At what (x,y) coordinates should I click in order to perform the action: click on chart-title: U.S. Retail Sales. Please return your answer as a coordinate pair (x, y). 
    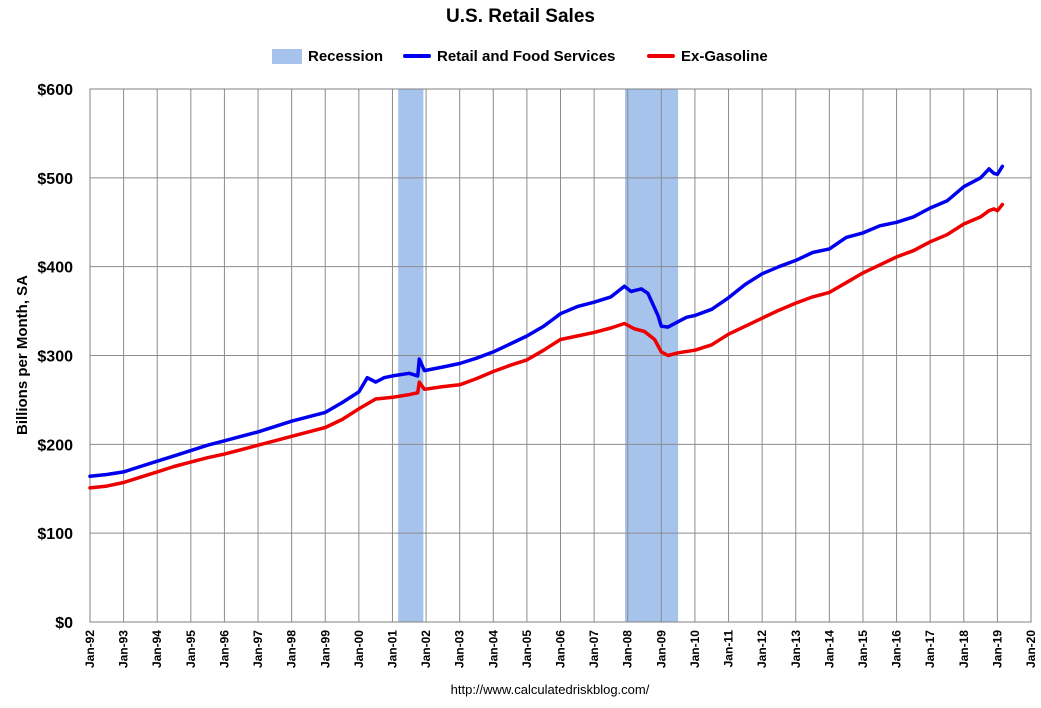
    Looking at the image, I should click on (520, 16).